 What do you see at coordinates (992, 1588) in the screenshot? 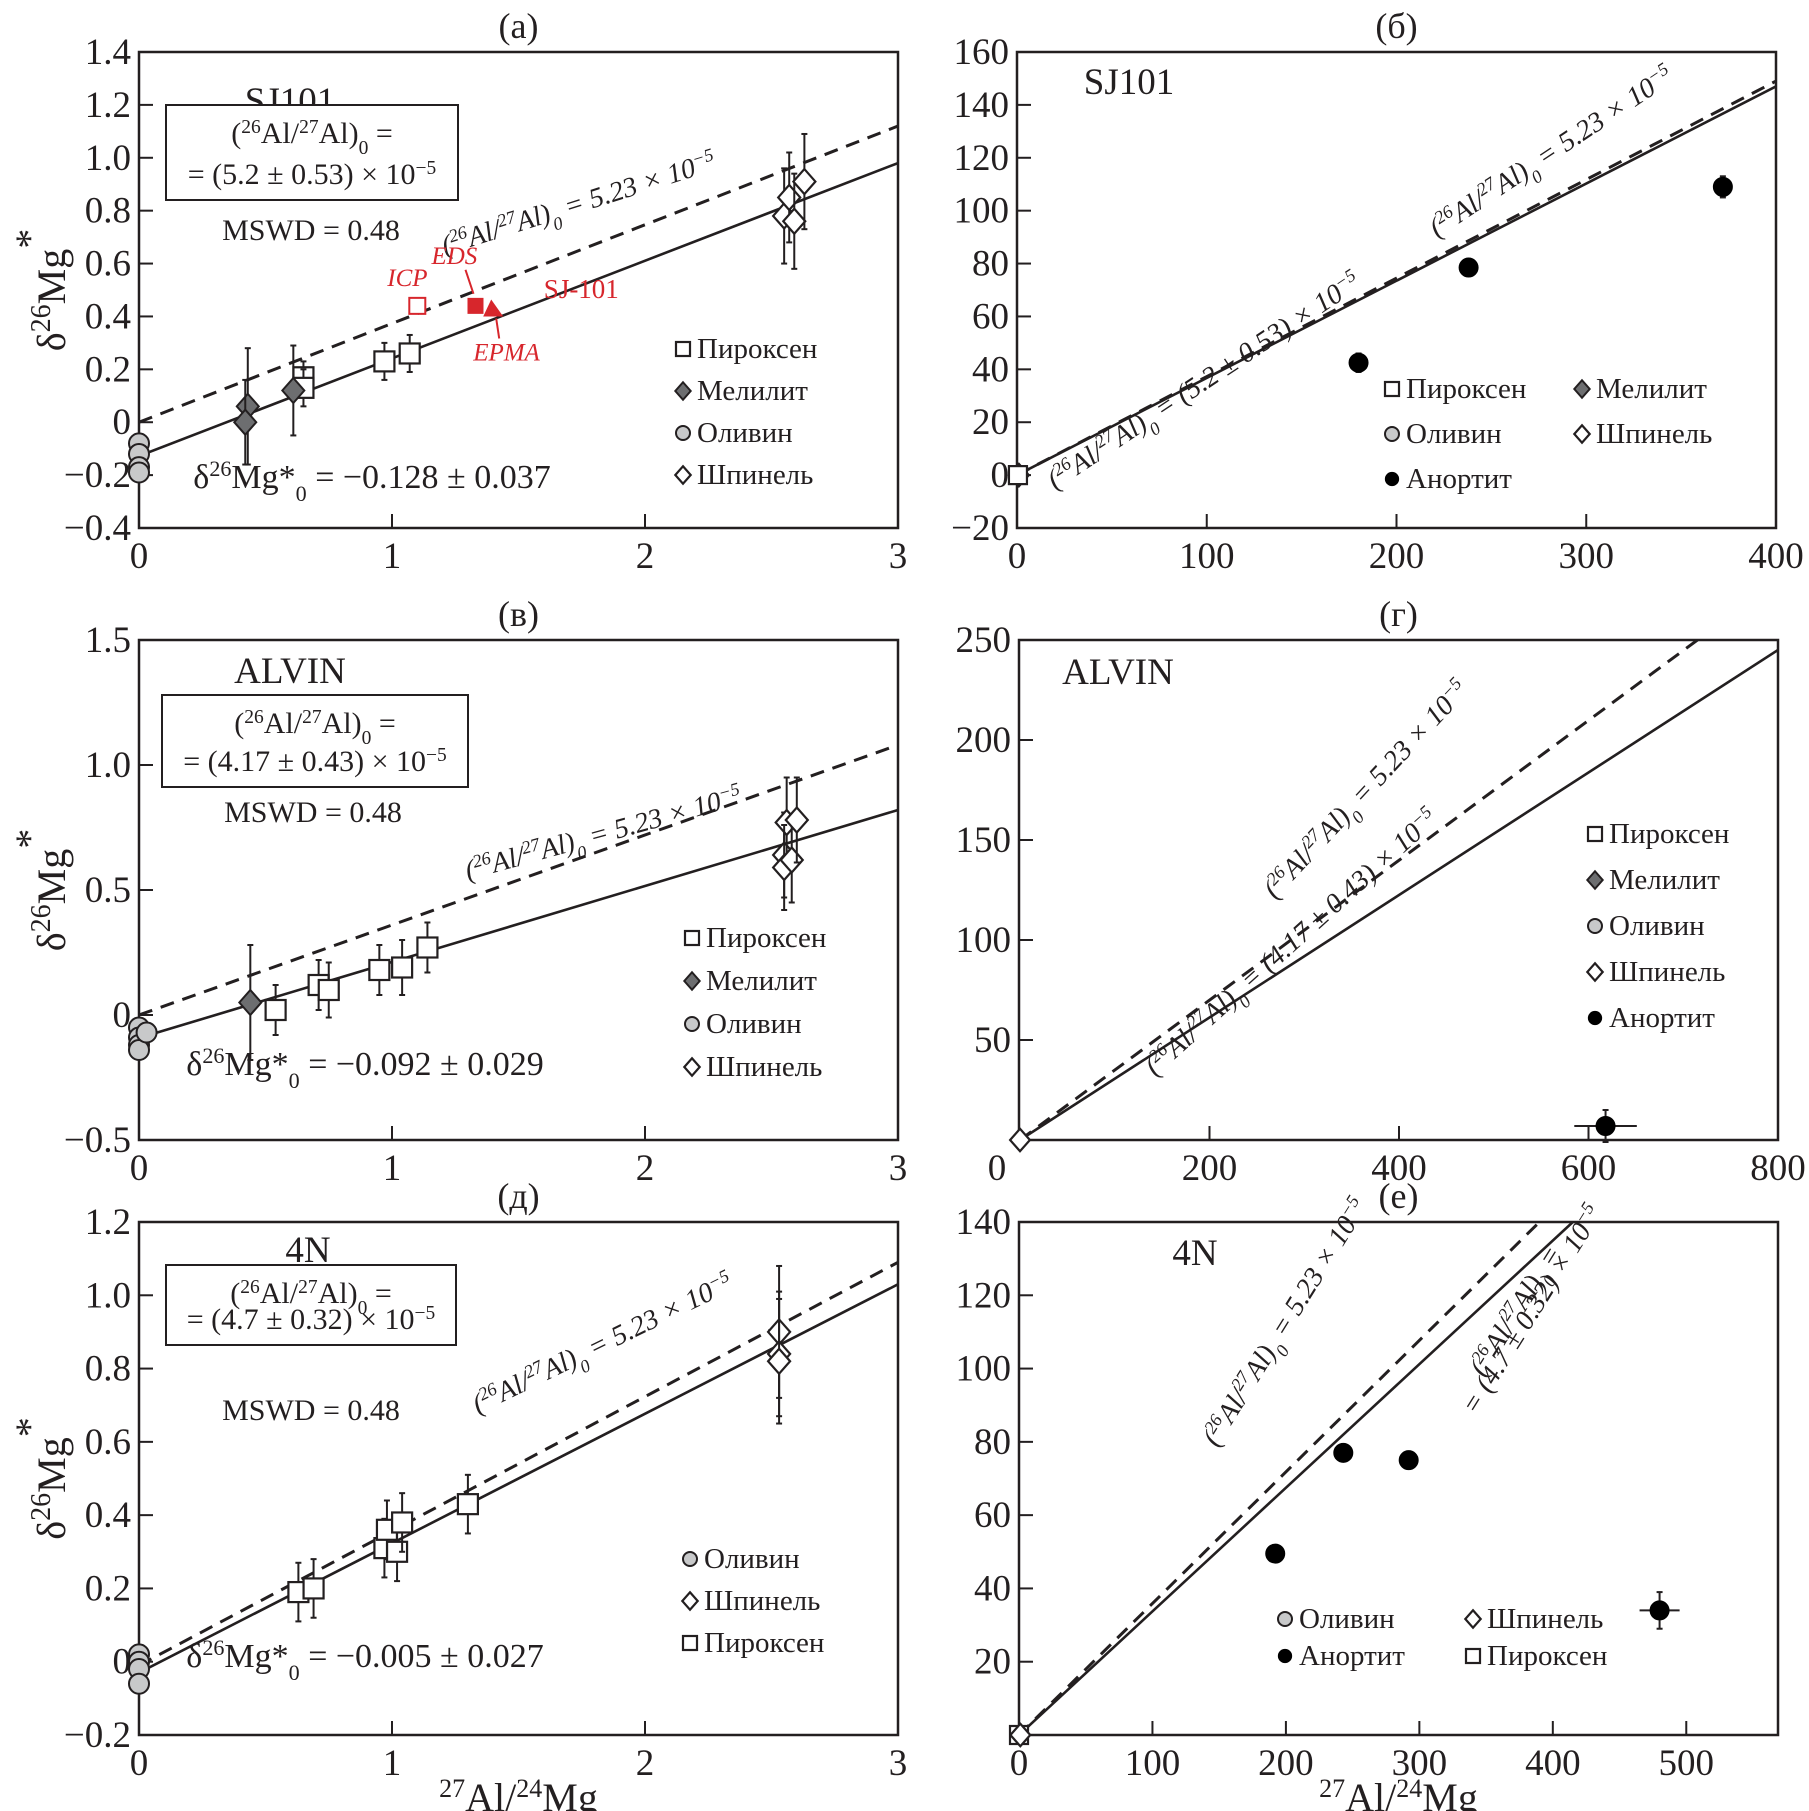
I see `y-tick-label: 40` at bounding box center [992, 1588].